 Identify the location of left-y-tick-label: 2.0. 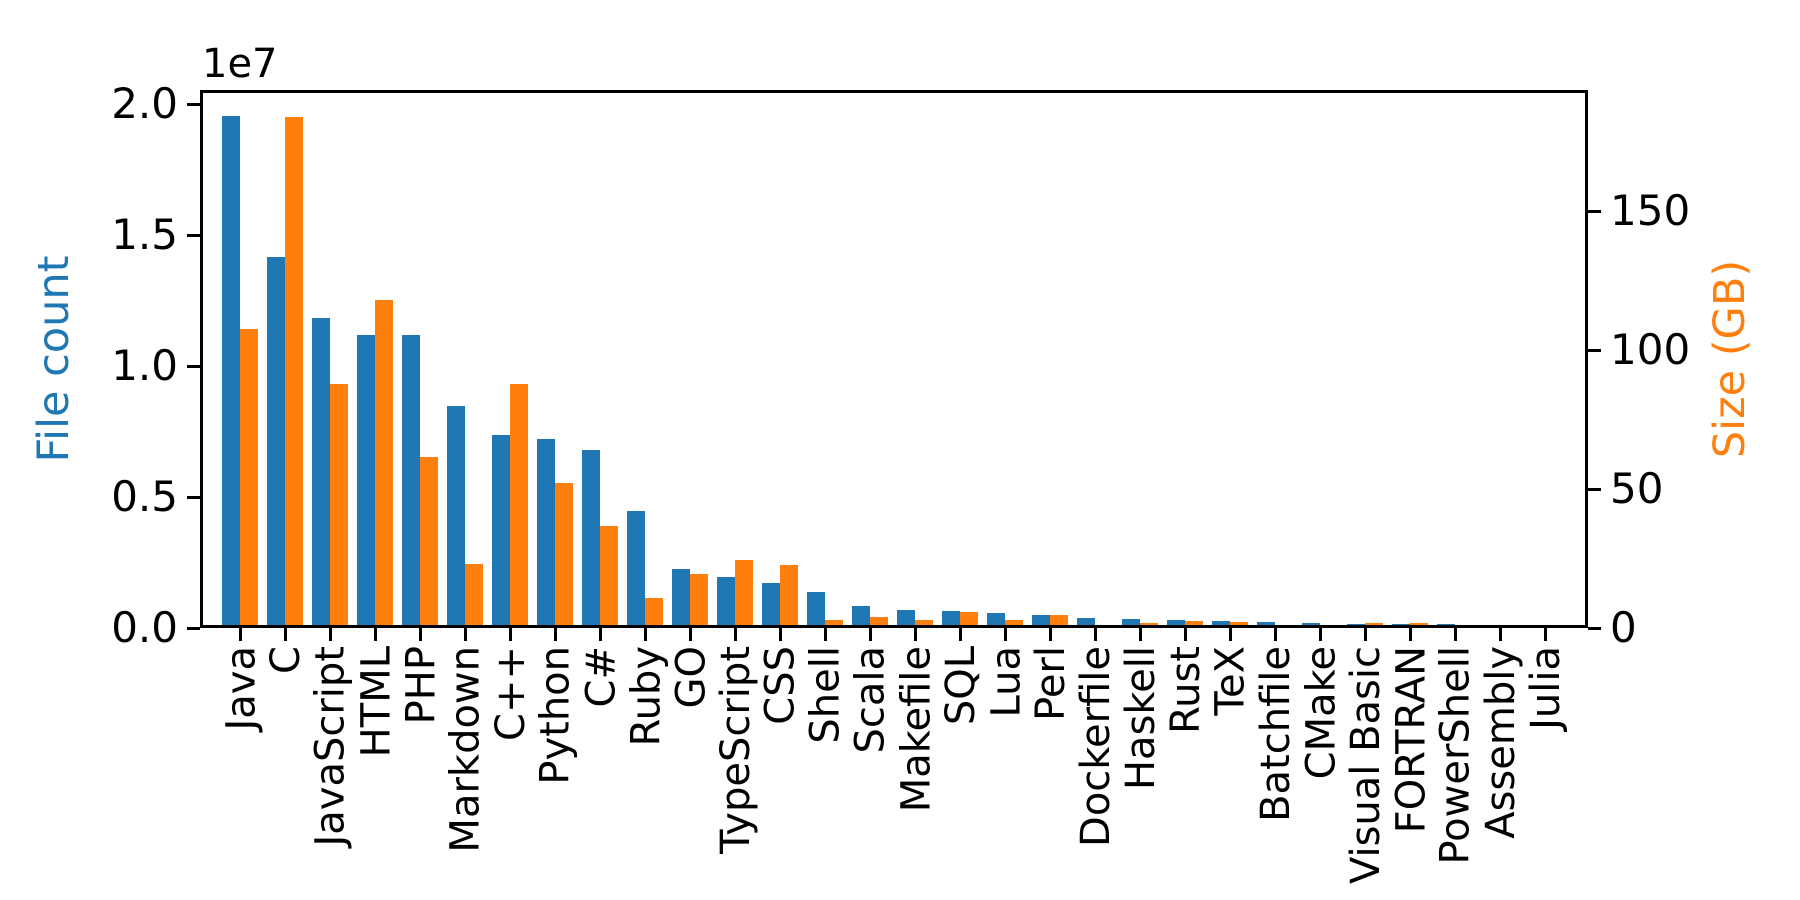
(144, 103).